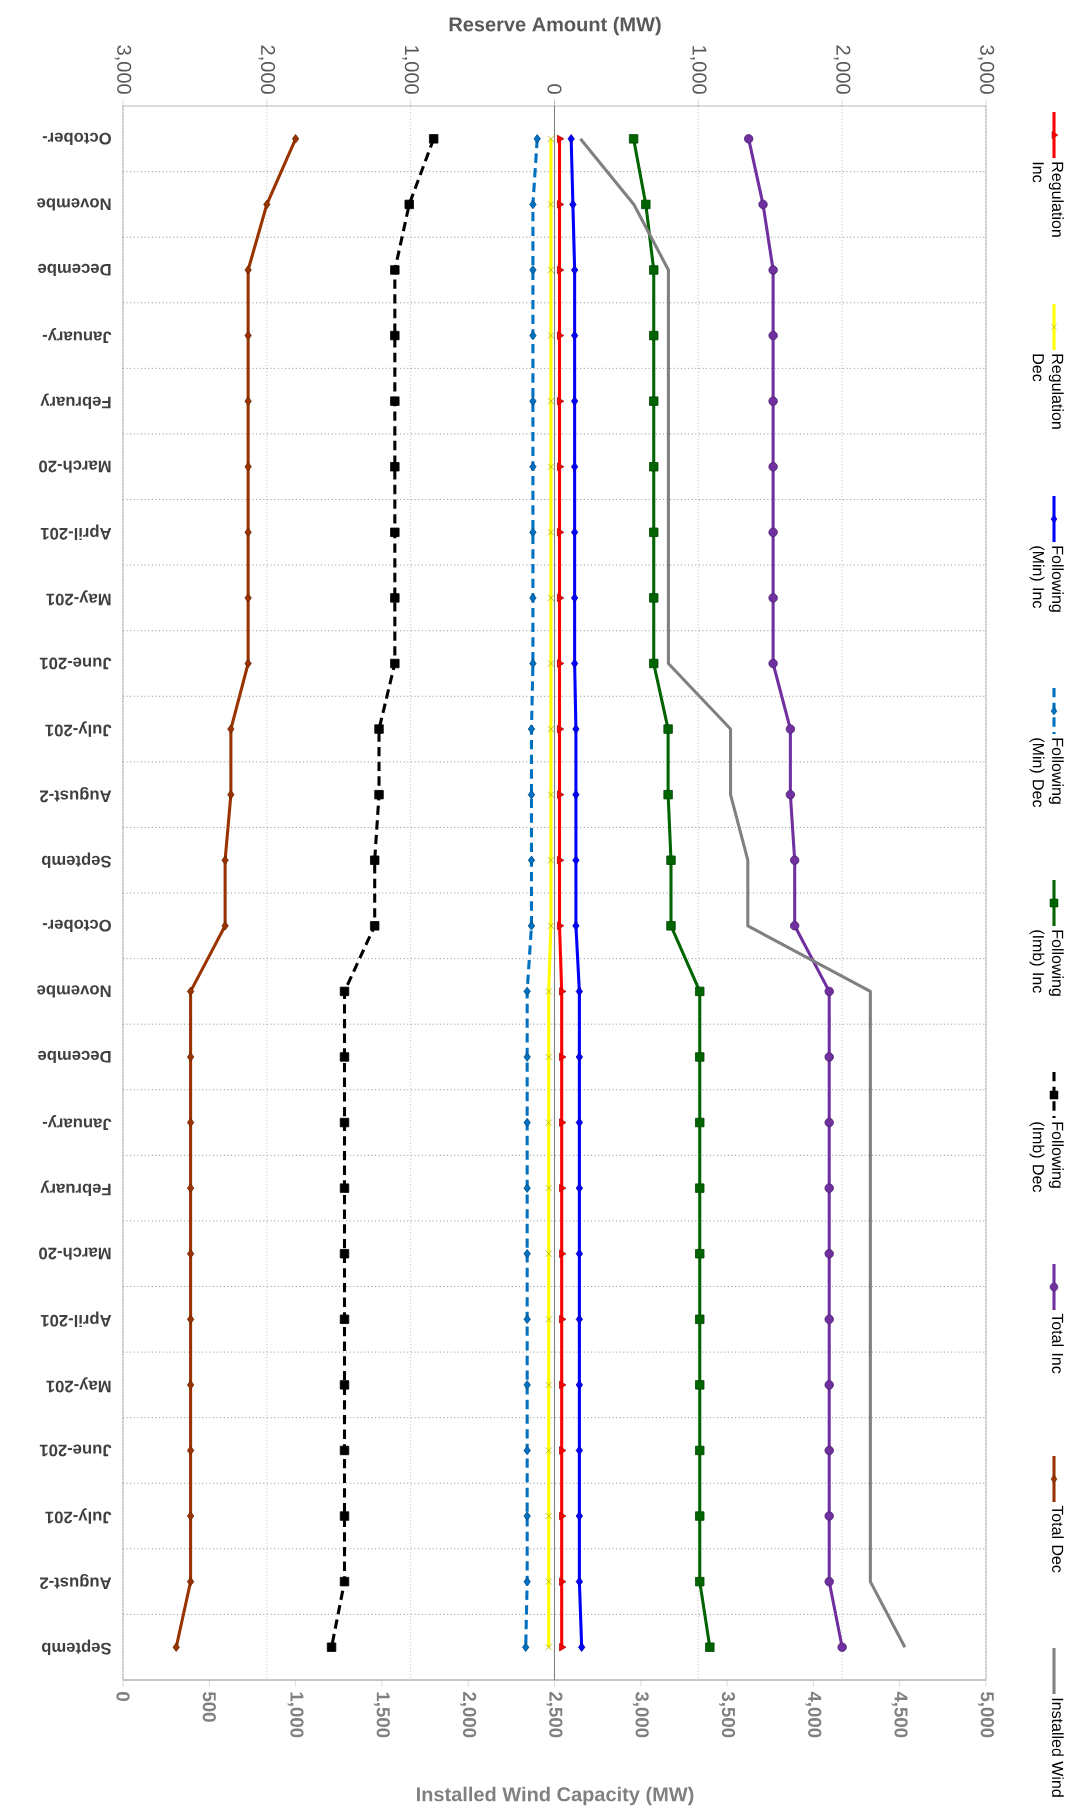 This screenshot has height=1818, width=1078. What do you see at coordinates (123, 1696) in the screenshot?
I see `x-tick-label: 0` at bounding box center [123, 1696].